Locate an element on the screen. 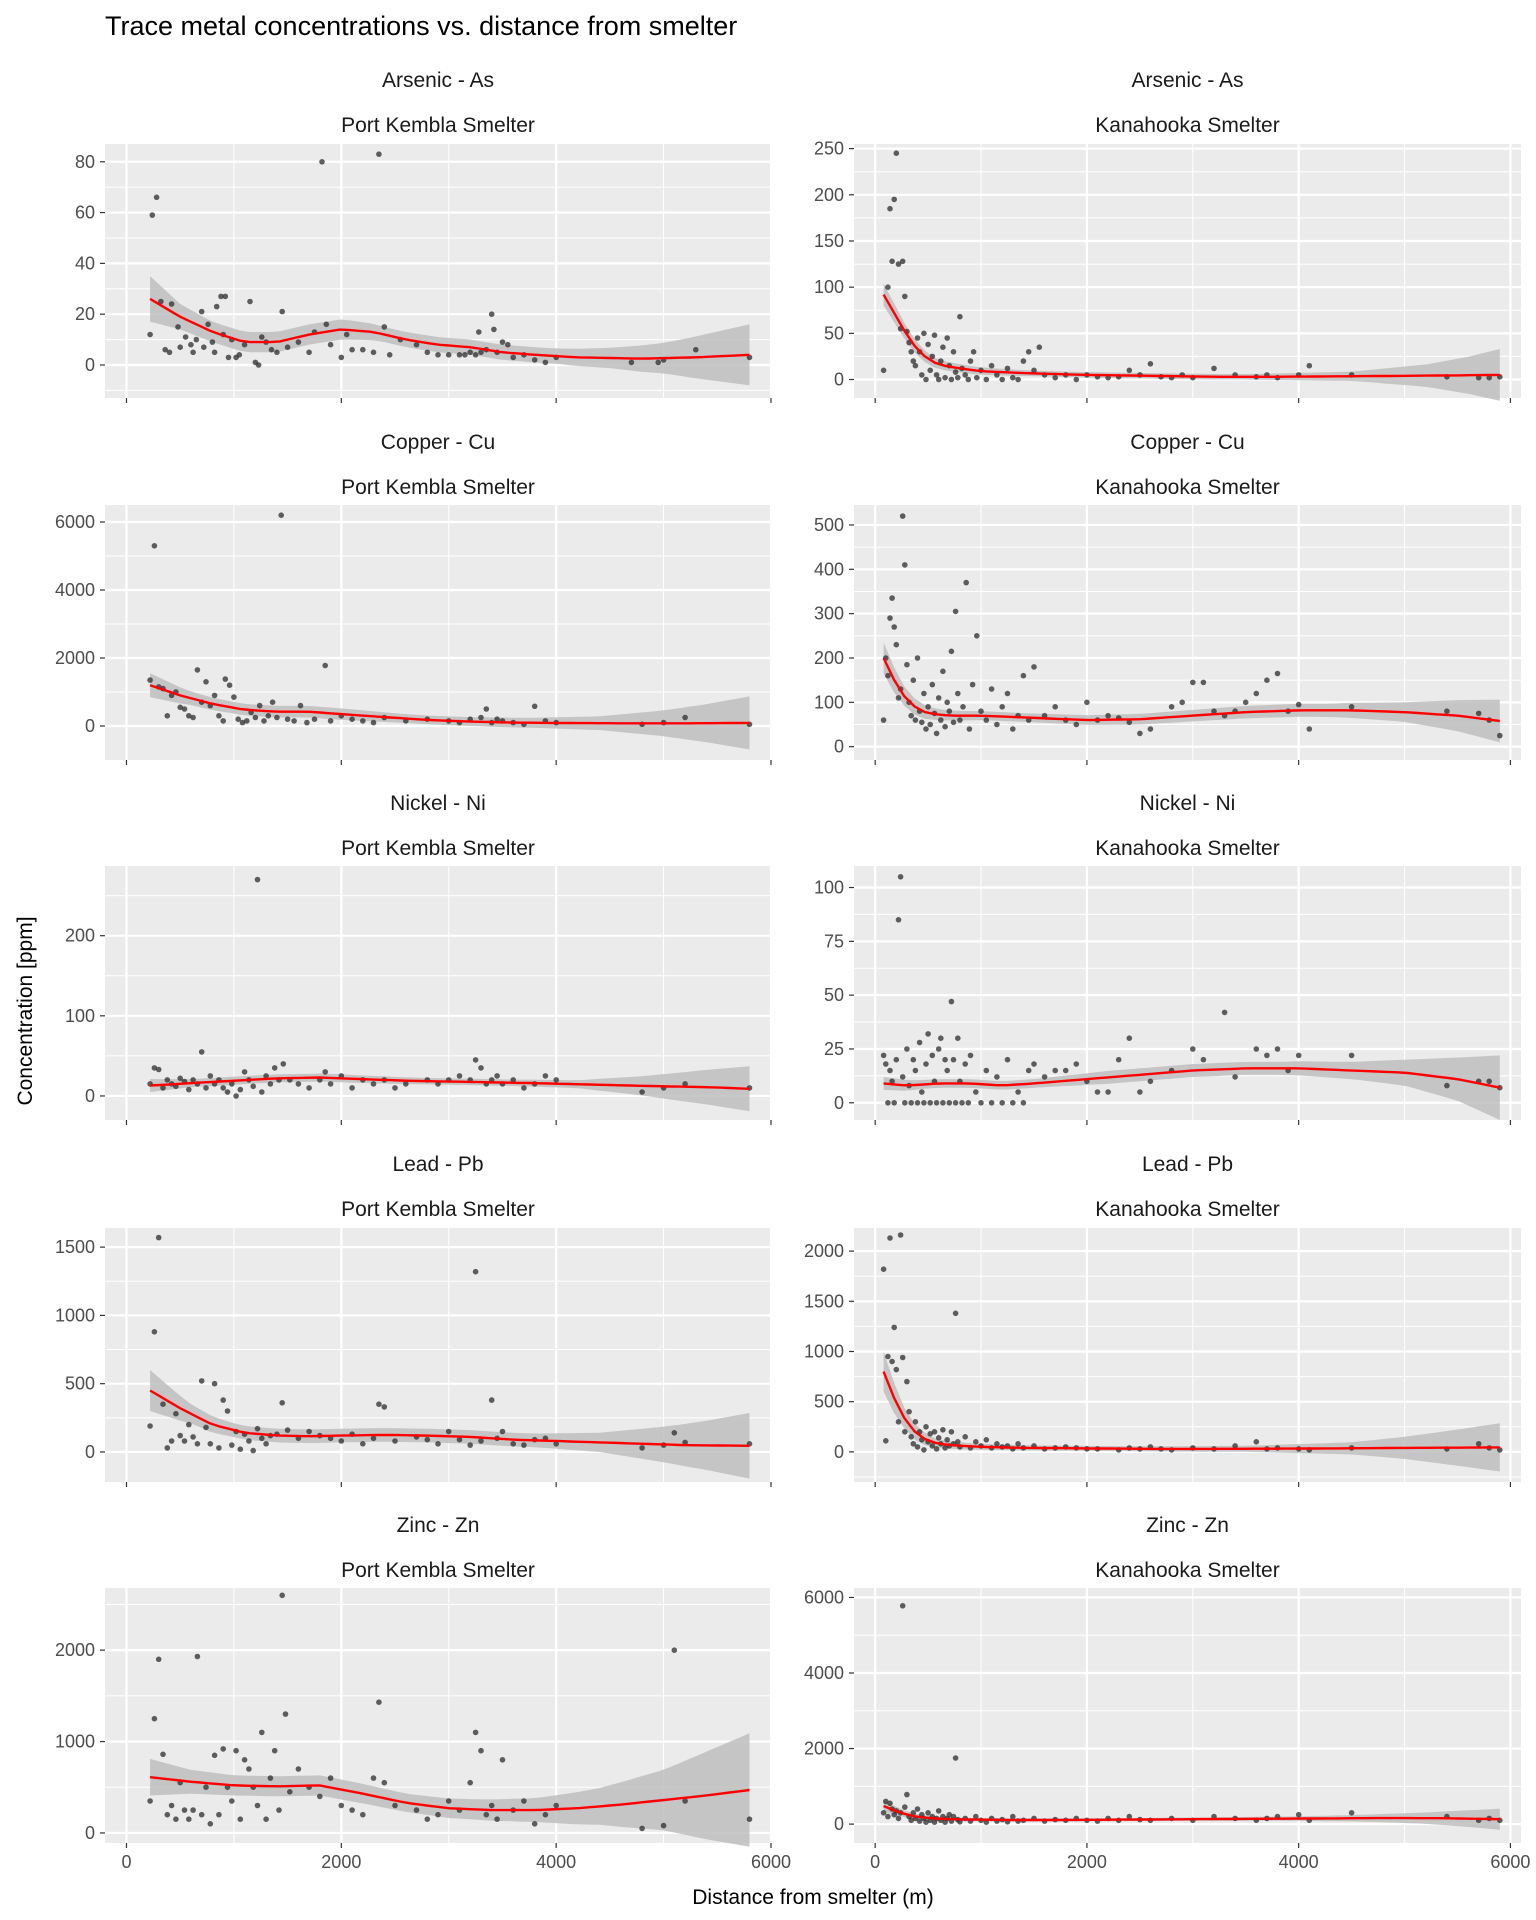 Image resolution: width=1536 pixels, height=1920 pixels. facet-panel: Lead - Pb Port Kembla Smelter 0 500 1000 1500 is located at coordinates (414, 1320).